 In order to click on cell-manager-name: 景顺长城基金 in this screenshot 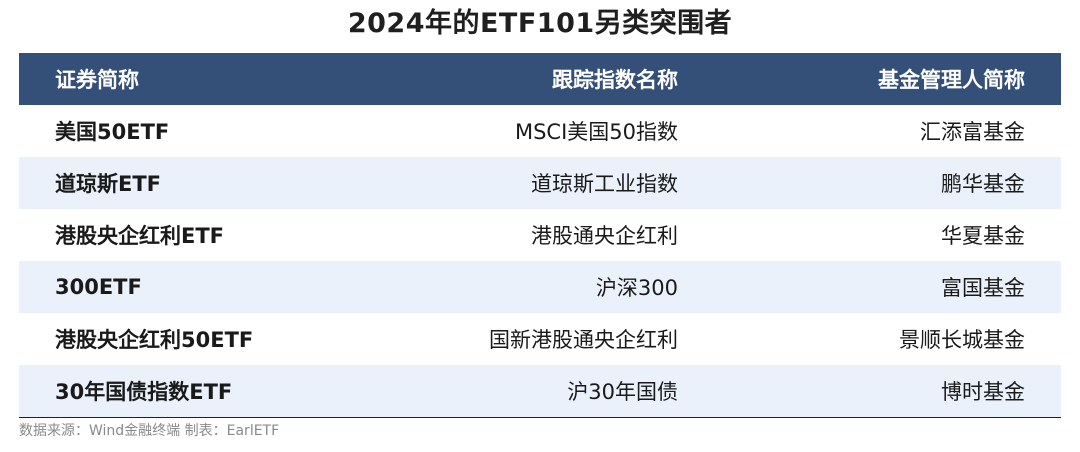, I will do `click(962, 340)`.